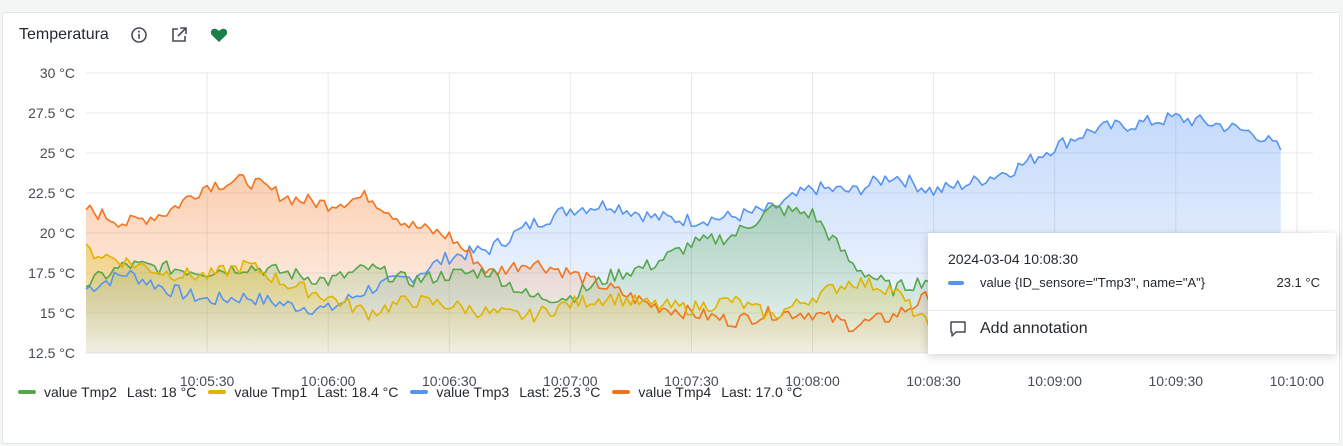  What do you see at coordinates (449, 381) in the screenshot?
I see `x-tick-label: 10:06:30` at bounding box center [449, 381].